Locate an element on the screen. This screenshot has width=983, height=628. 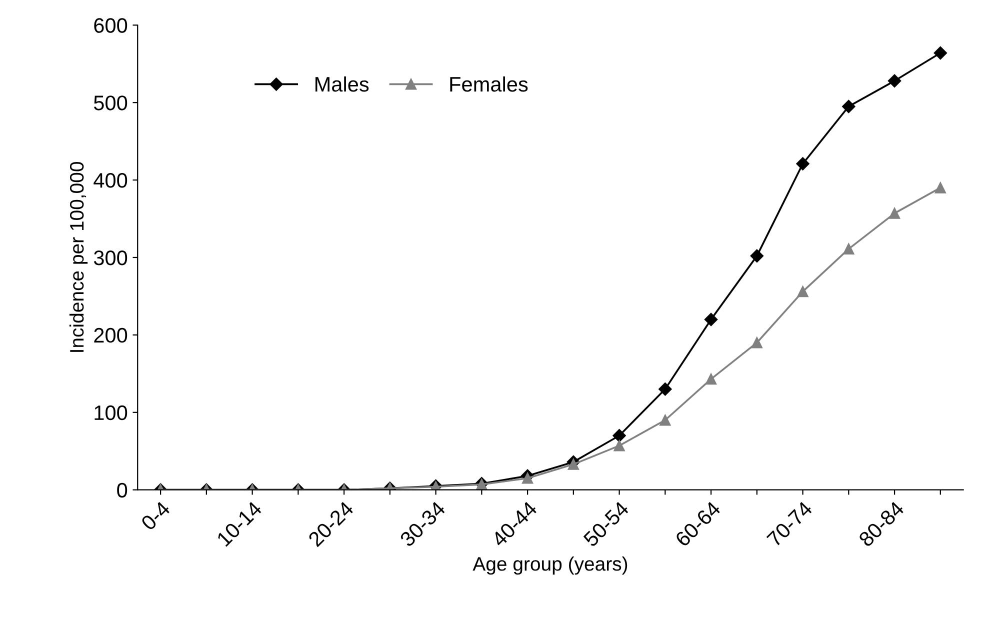
y-axis-title: Incidence per 100,000 is located at coordinates (78, 257).